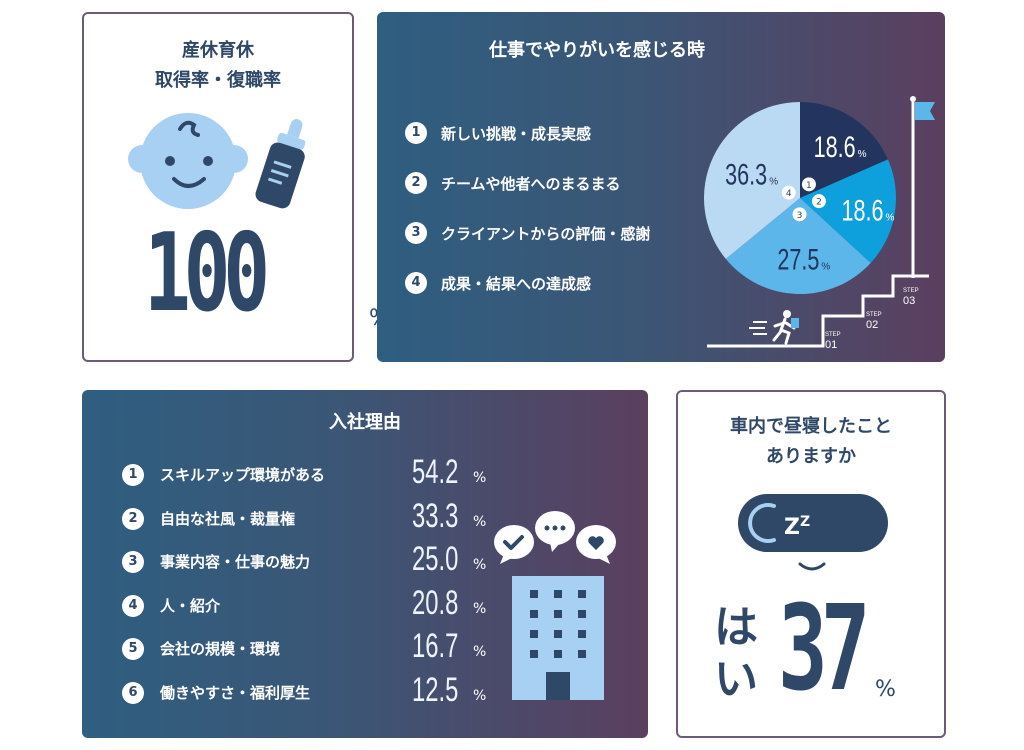  What do you see at coordinates (416, 233) in the screenshot?
I see `legend-number: 3` at bounding box center [416, 233].